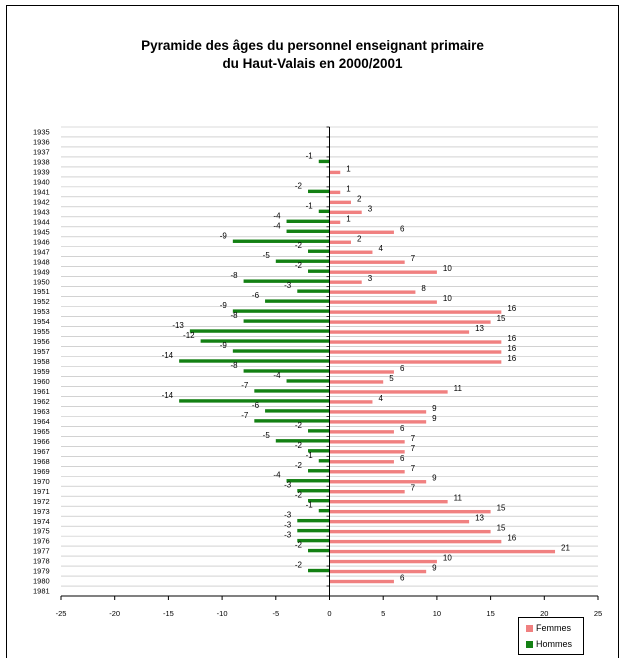 This screenshot has width=625, height=658. What do you see at coordinates (41, 481) in the screenshot?
I see `y-tick-label: 1970` at bounding box center [41, 481].